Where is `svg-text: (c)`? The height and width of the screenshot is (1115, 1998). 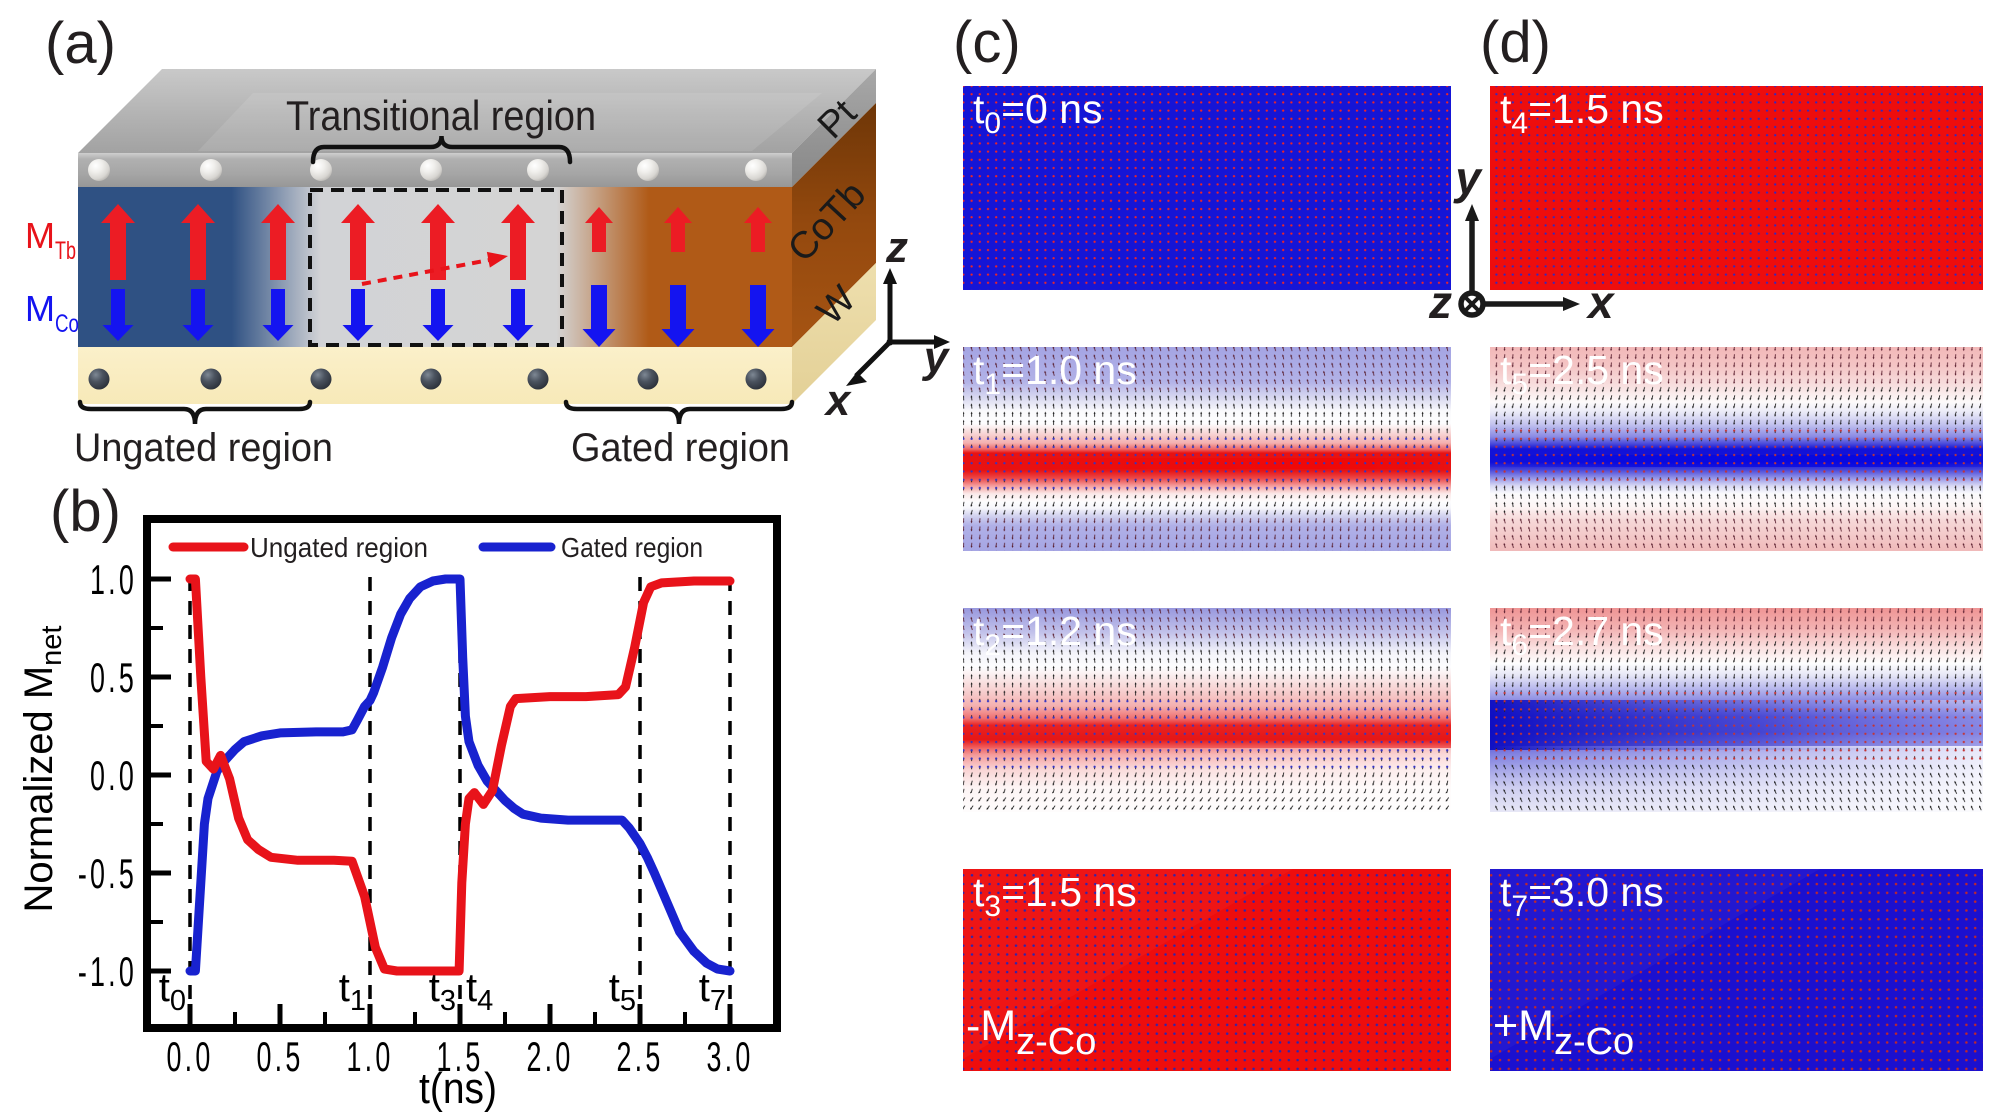 svg-text: (c) is located at coordinates (987, 42).